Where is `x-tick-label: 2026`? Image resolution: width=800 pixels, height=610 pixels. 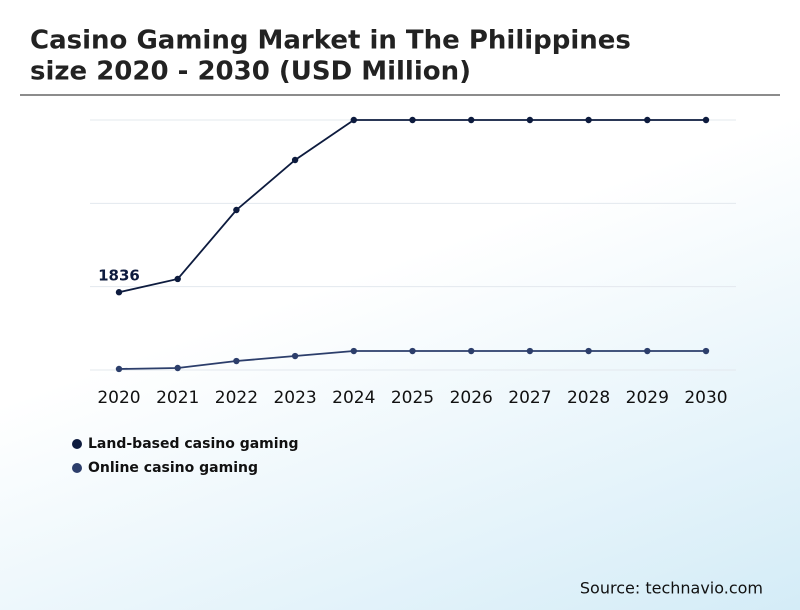
x-tick-label: 2026 is located at coordinates (471, 398).